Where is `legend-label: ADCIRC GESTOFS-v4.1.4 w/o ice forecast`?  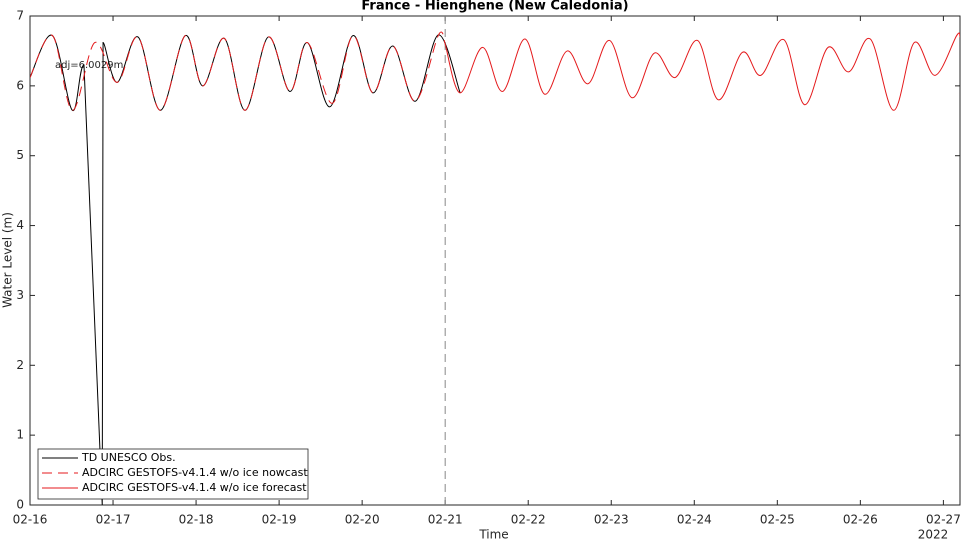
legend-label: ADCIRC GESTOFS-v4.1.4 w/o ice forecast is located at coordinates (194, 487).